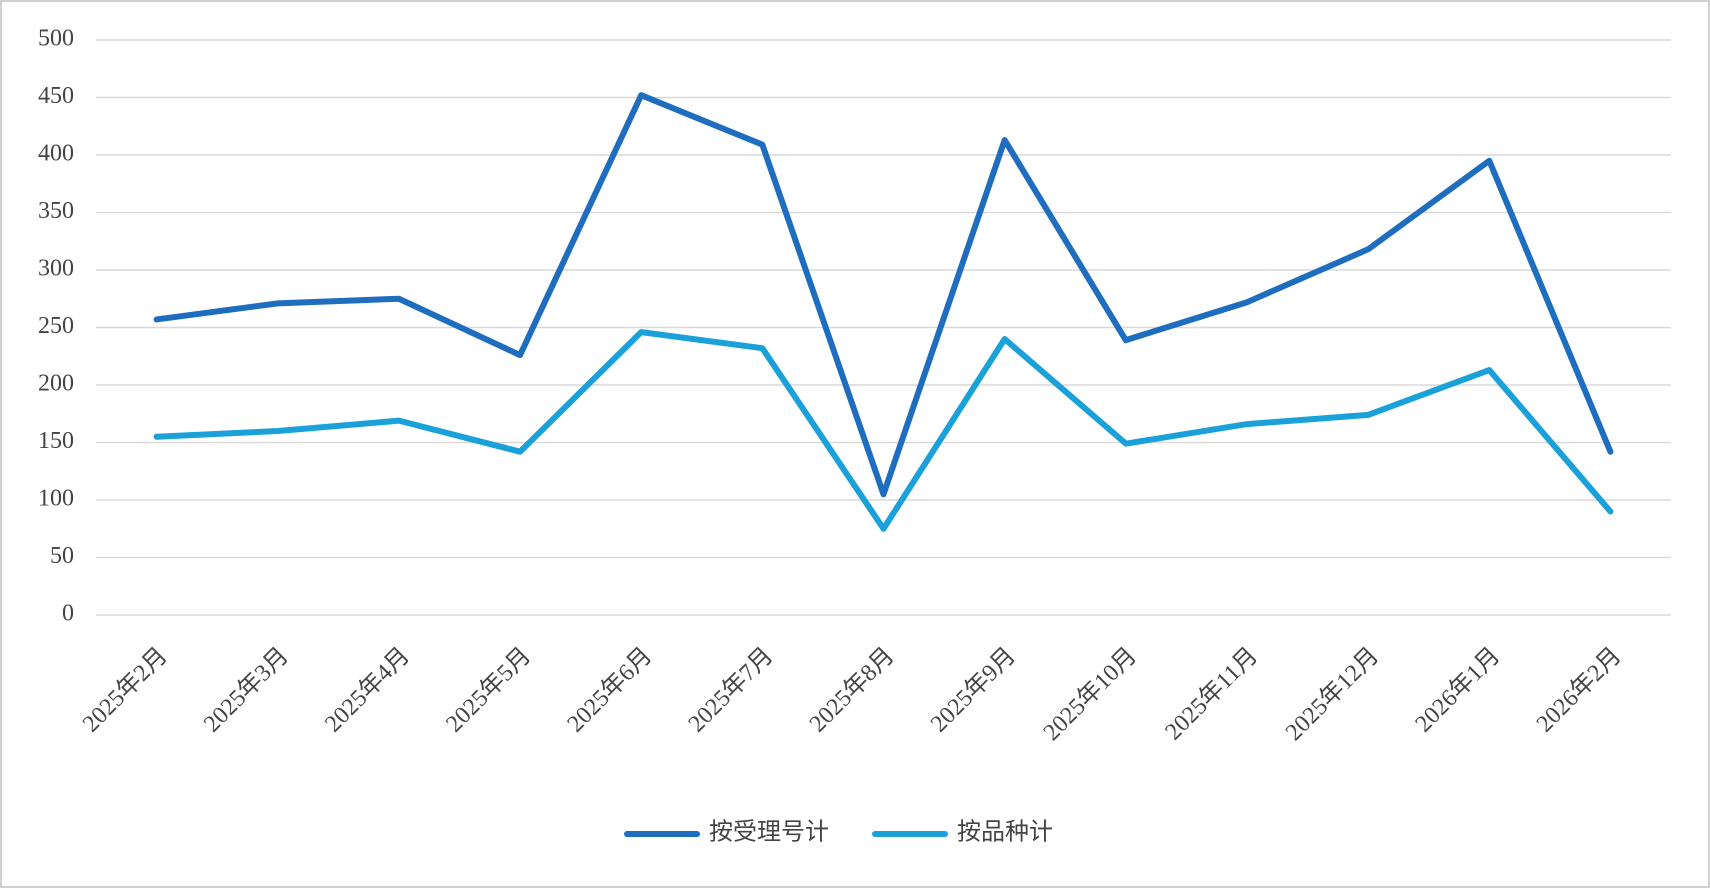 This screenshot has height=888, width=1710. What do you see at coordinates (56, 96) in the screenshot?
I see `y-tick-label: 450` at bounding box center [56, 96].